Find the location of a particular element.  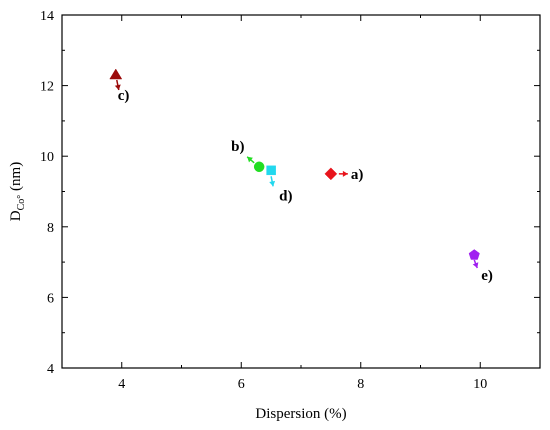

data-point-label: d) is located at coordinates (285, 196).